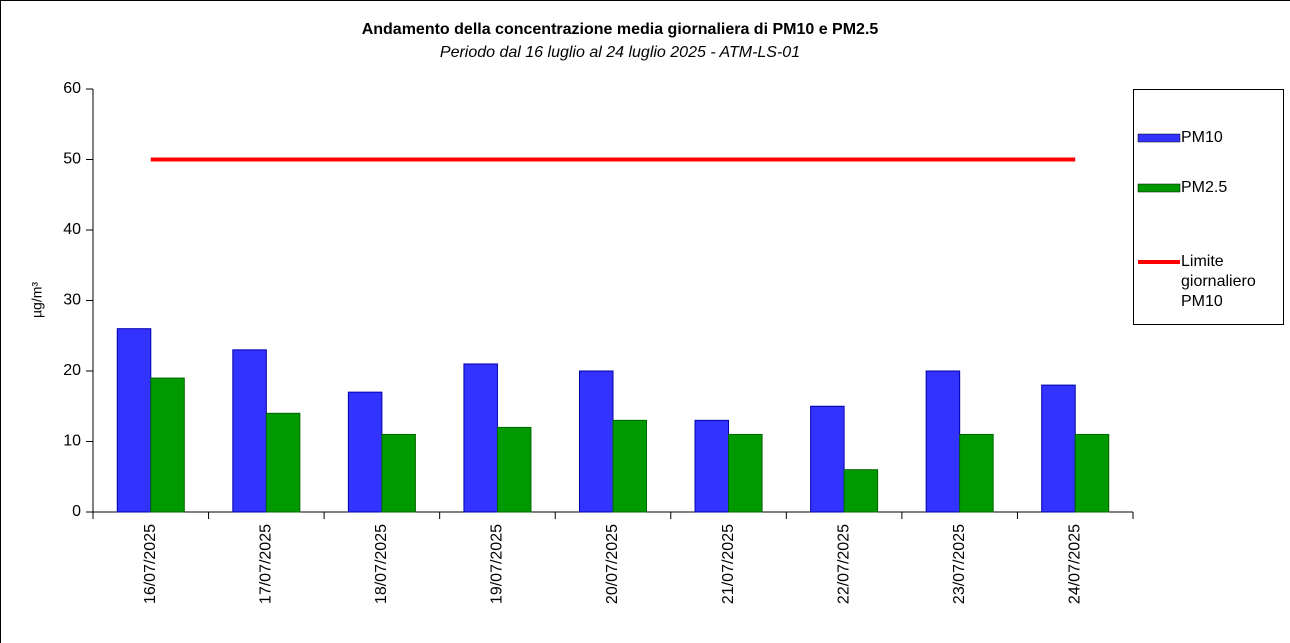 This screenshot has height=643, width=1290. What do you see at coordinates (381, 564) in the screenshot?
I see `x-tick-label: 18/07/2025` at bounding box center [381, 564].